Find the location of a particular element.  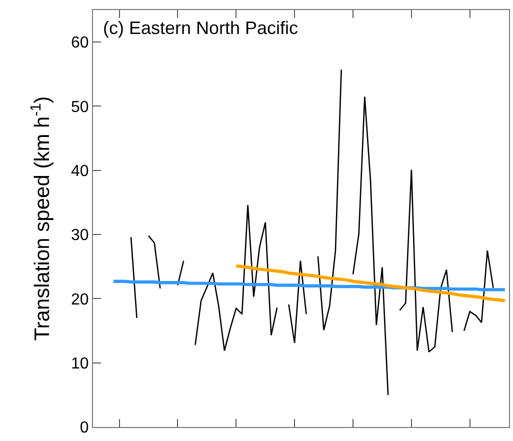

y-tick-label: 50 is located at coordinates (80, 107).